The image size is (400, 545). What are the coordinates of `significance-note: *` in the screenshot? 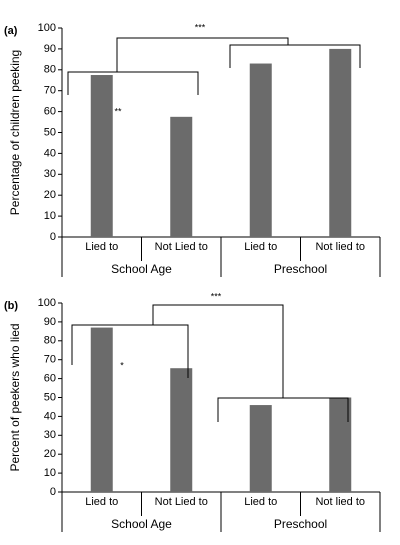 It's located at (122, 365).